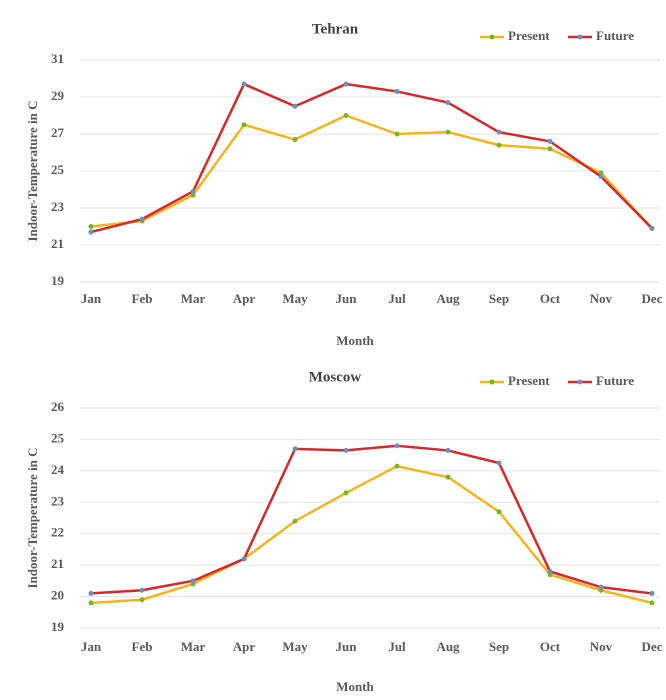 The image size is (666, 700). What do you see at coordinates (335, 377) in the screenshot?
I see `chart-title: Moscow` at bounding box center [335, 377].